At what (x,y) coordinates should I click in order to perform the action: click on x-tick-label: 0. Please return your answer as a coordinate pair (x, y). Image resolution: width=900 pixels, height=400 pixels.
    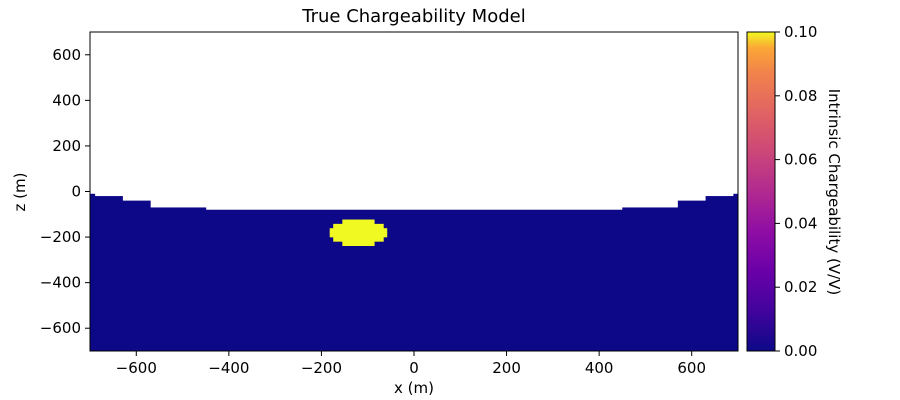
    Looking at the image, I should click on (414, 368).